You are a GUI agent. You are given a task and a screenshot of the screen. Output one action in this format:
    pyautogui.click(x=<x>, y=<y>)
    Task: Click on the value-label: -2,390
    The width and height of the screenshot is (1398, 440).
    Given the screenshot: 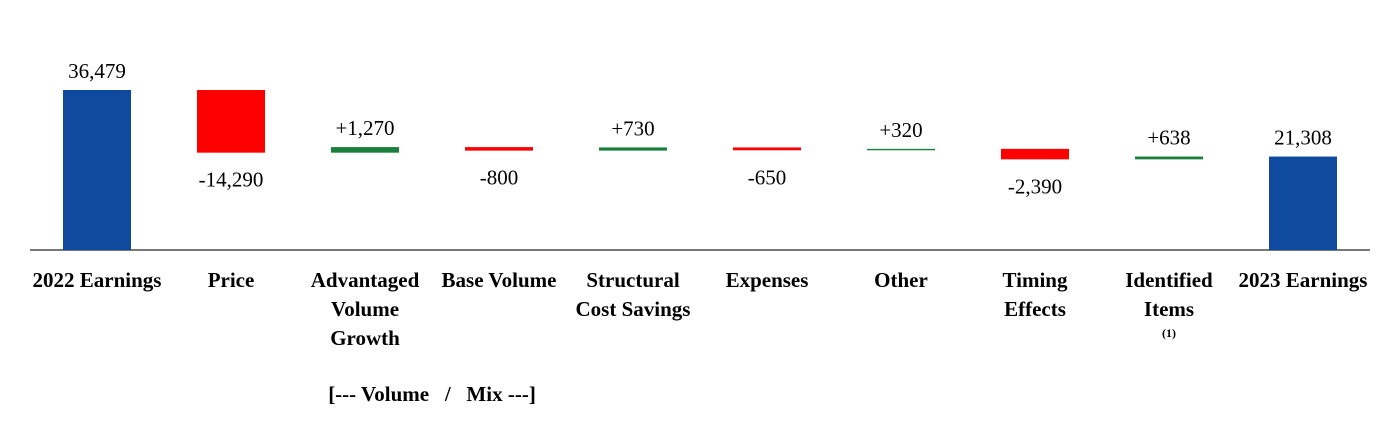 What is the action you would take?
    pyautogui.click(x=1035, y=186)
    